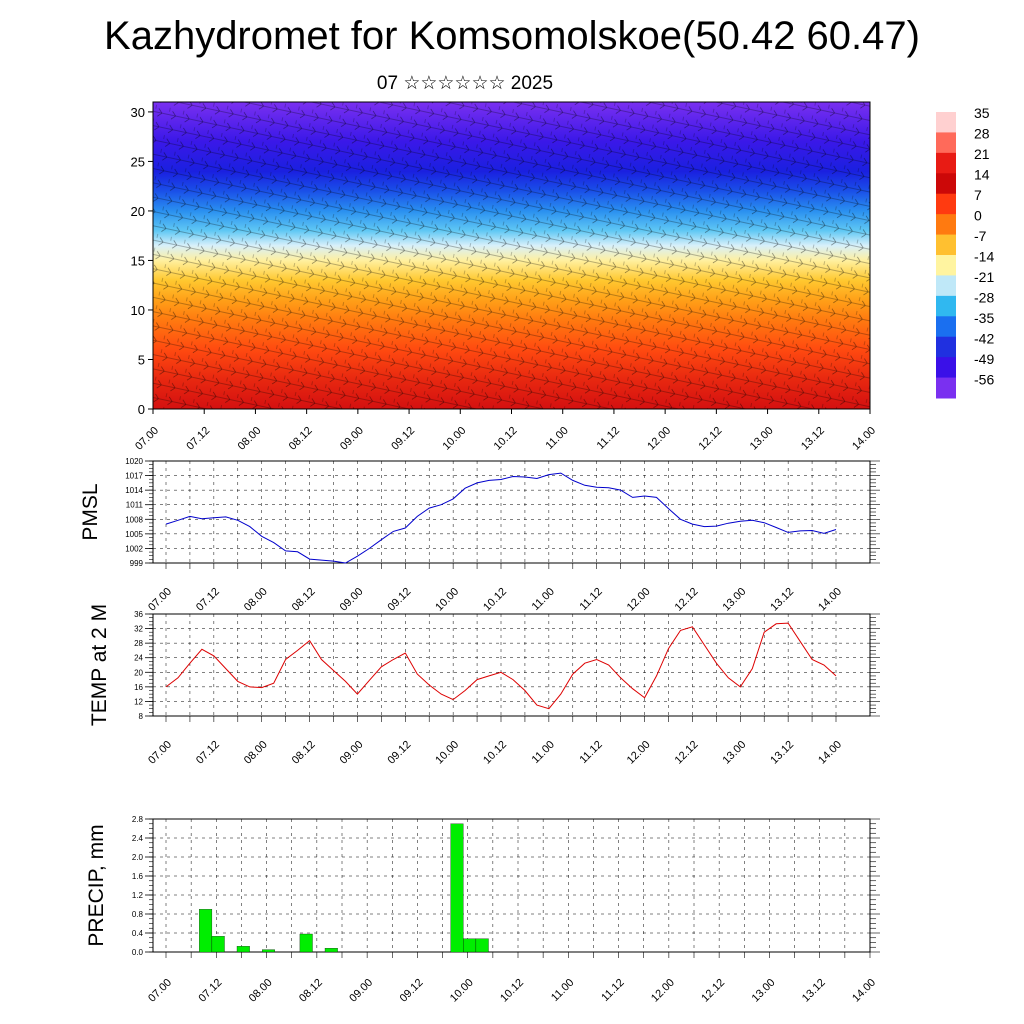  Describe the element at coordinates (138, 914) in the screenshot. I see `panel-ytick-label: 0.8` at that location.